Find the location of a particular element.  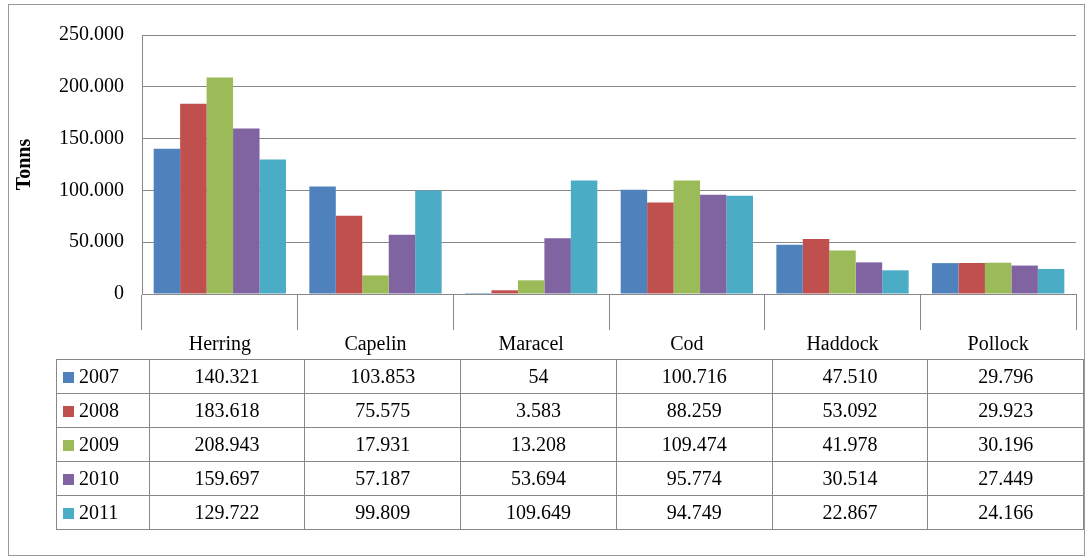

y-tick-label: 250.000 is located at coordinates (91, 33).